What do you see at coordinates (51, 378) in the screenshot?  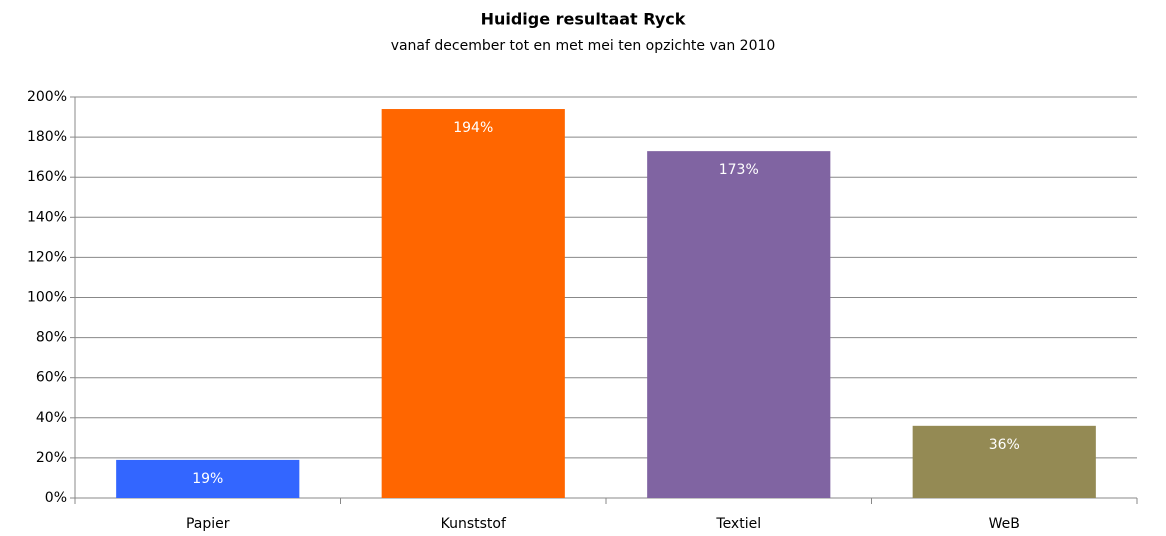 I see `y-tick-label: 60%` at bounding box center [51, 378].